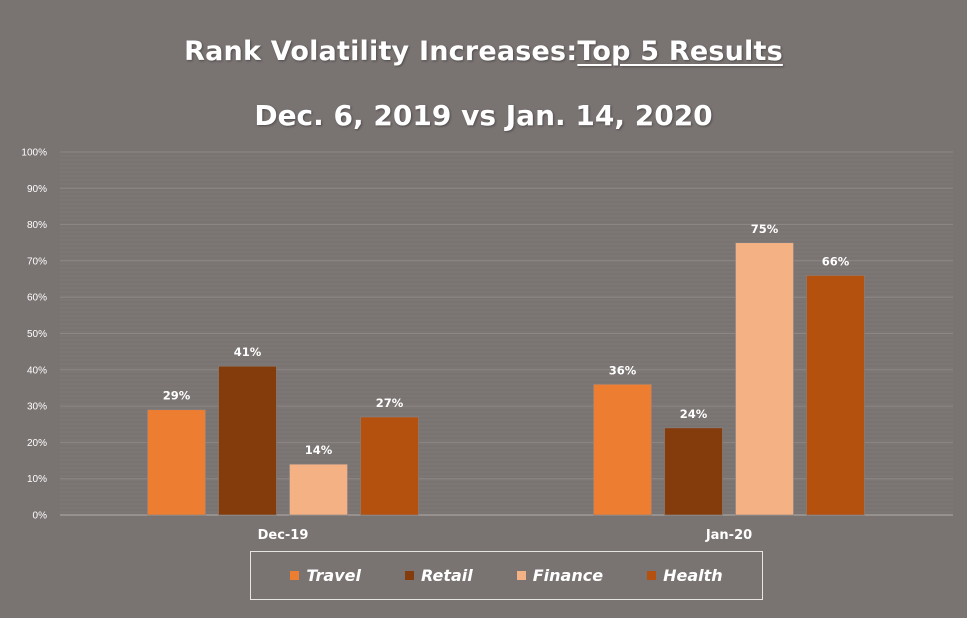 The height and width of the screenshot is (618, 967). What do you see at coordinates (623, 370) in the screenshot?
I see `data-label-travel-jan-20: 36%` at bounding box center [623, 370].